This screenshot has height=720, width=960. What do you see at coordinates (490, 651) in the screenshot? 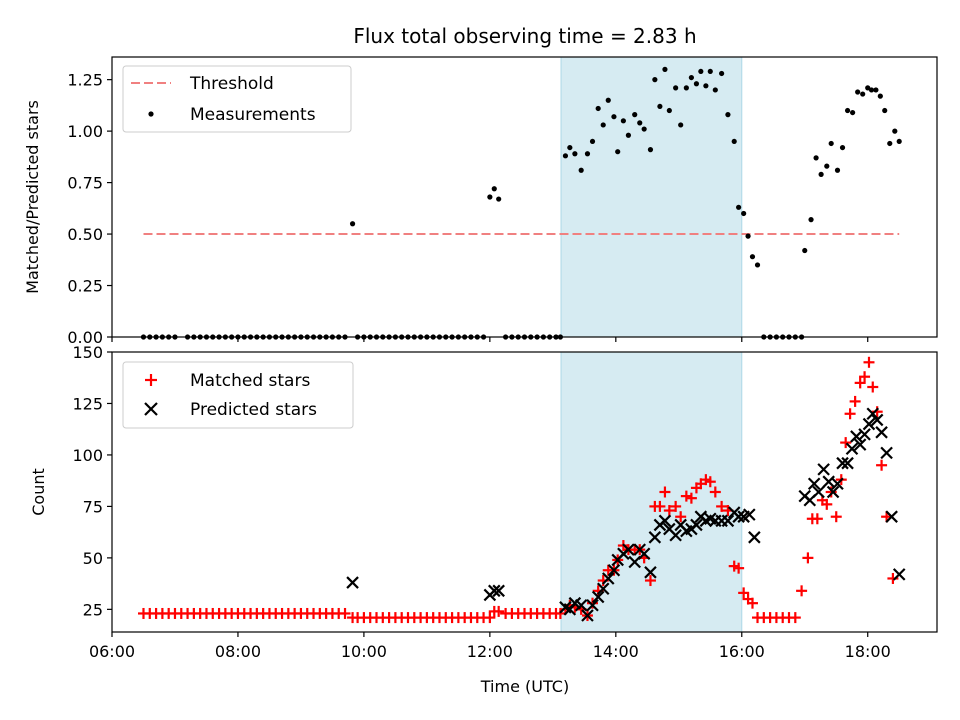
I see `x-tick-label: 12:00` at bounding box center [490, 651].